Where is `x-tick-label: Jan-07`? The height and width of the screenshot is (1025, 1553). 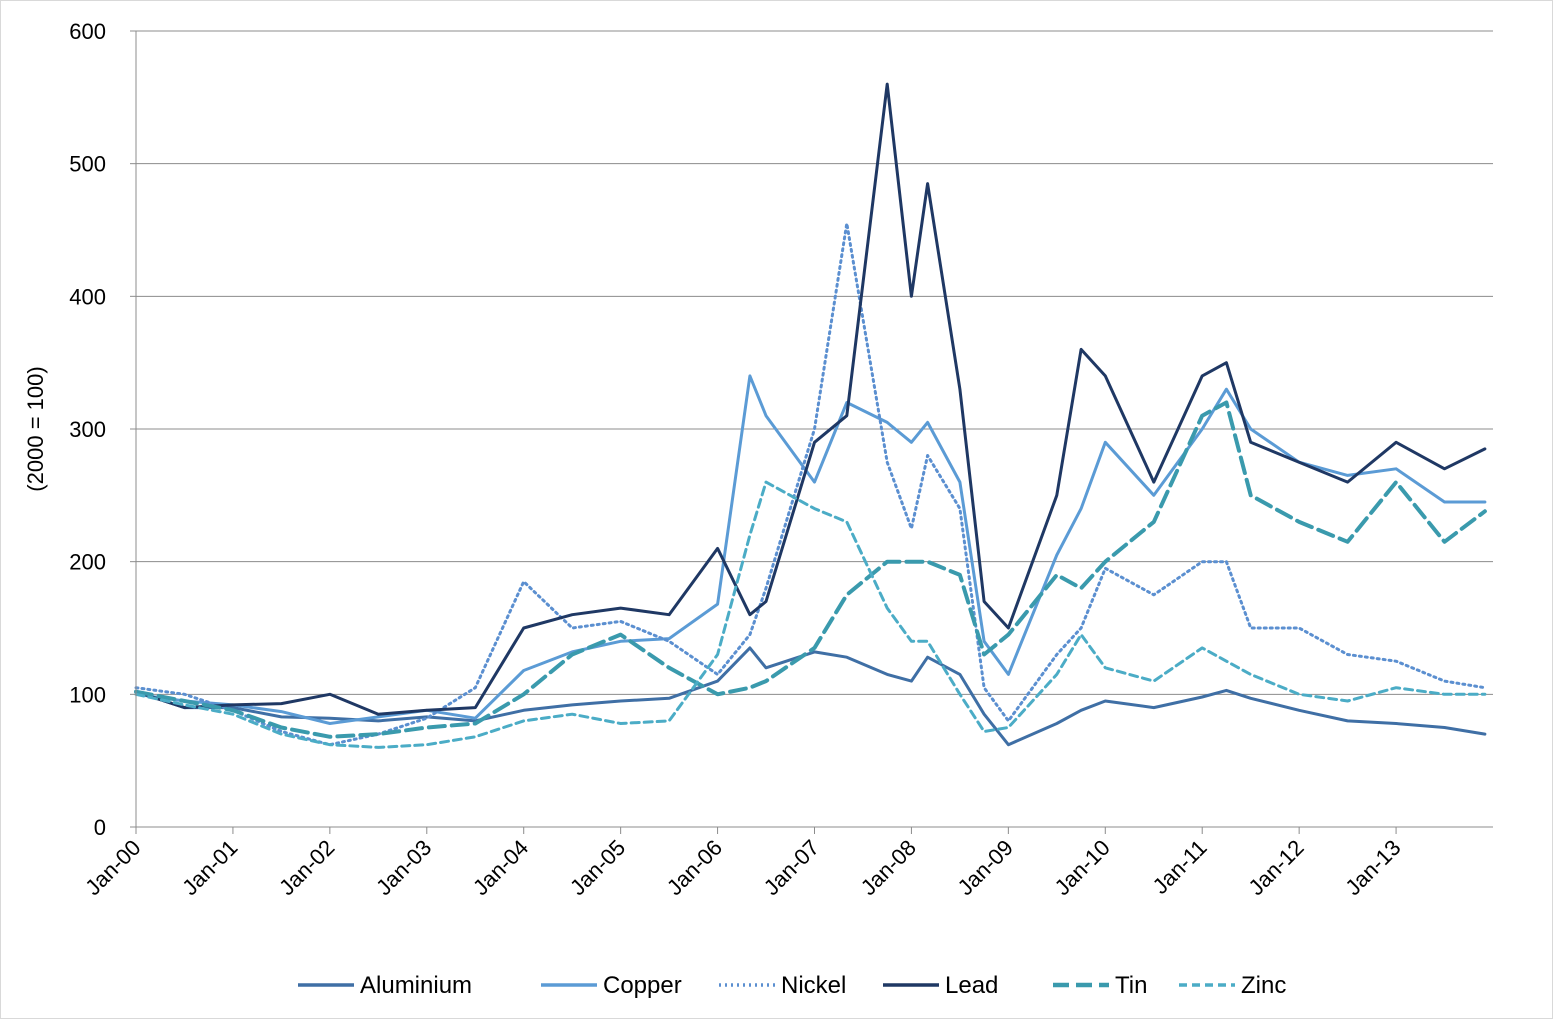 x-tick-label: Jan-07 is located at coordinates (791, 867).